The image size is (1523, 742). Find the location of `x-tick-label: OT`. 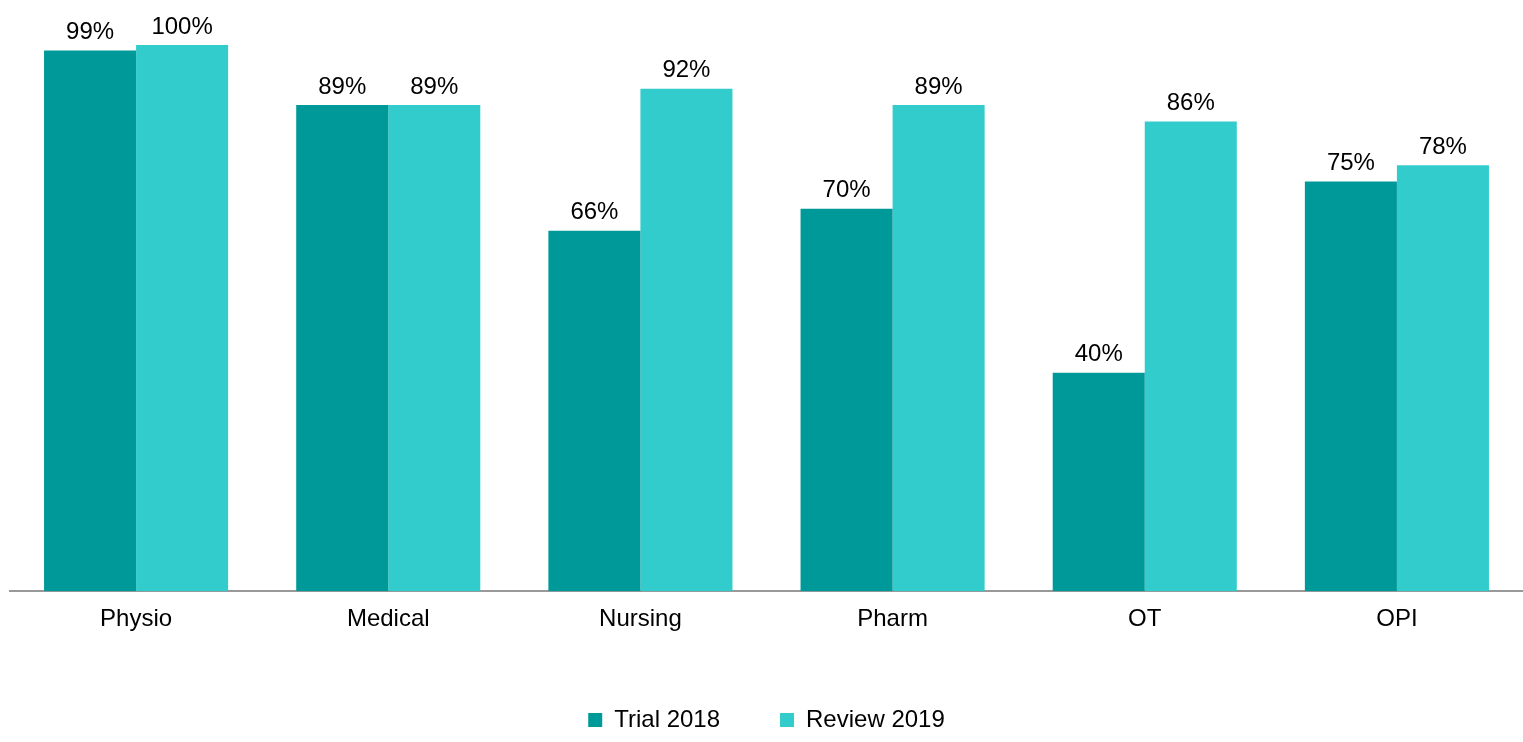

x-tick-label: OT is located at coordinates (1145, 618).